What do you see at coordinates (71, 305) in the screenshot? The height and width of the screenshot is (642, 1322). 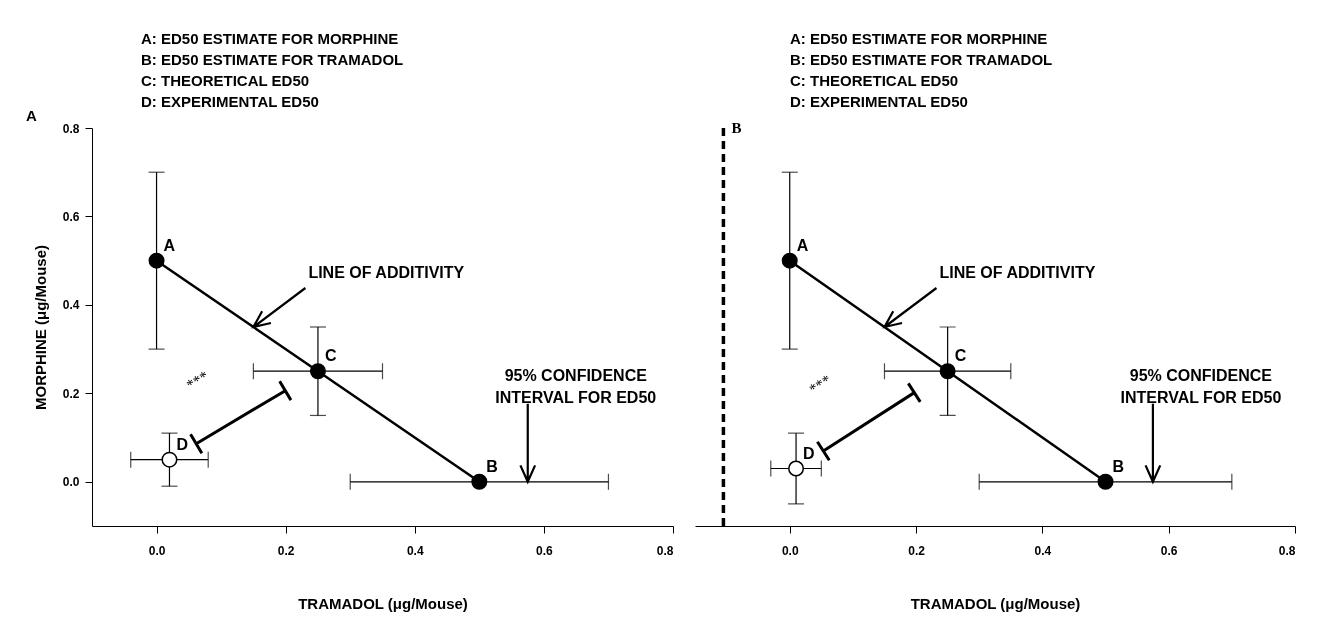 I see `y-tick-label: 0.4` at bounding box center [71, 305].